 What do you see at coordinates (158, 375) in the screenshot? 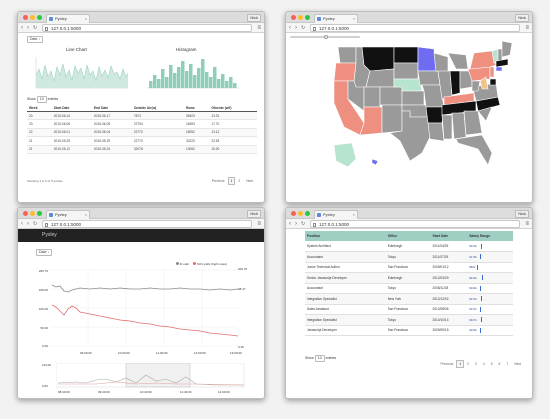
I see `navigator-selection` at bounding box center [158, 375].